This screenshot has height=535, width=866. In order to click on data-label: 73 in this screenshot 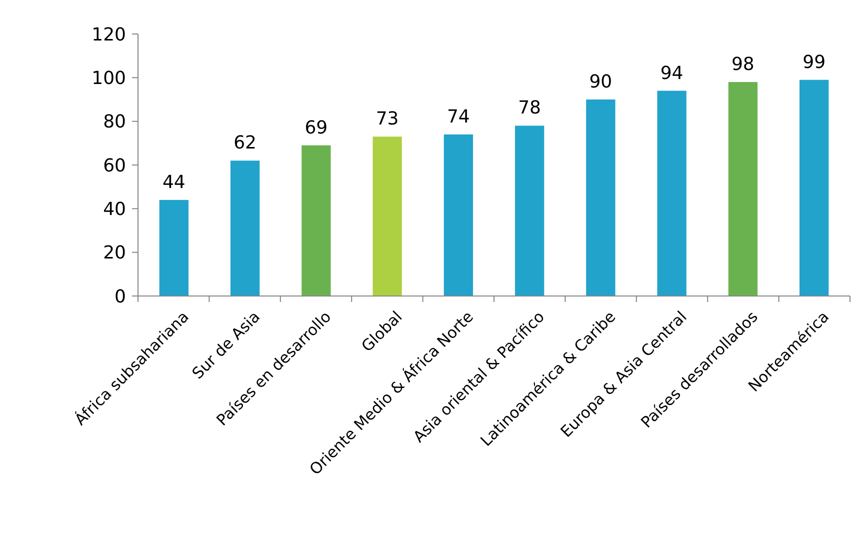, I will do `click(387, 119)`.